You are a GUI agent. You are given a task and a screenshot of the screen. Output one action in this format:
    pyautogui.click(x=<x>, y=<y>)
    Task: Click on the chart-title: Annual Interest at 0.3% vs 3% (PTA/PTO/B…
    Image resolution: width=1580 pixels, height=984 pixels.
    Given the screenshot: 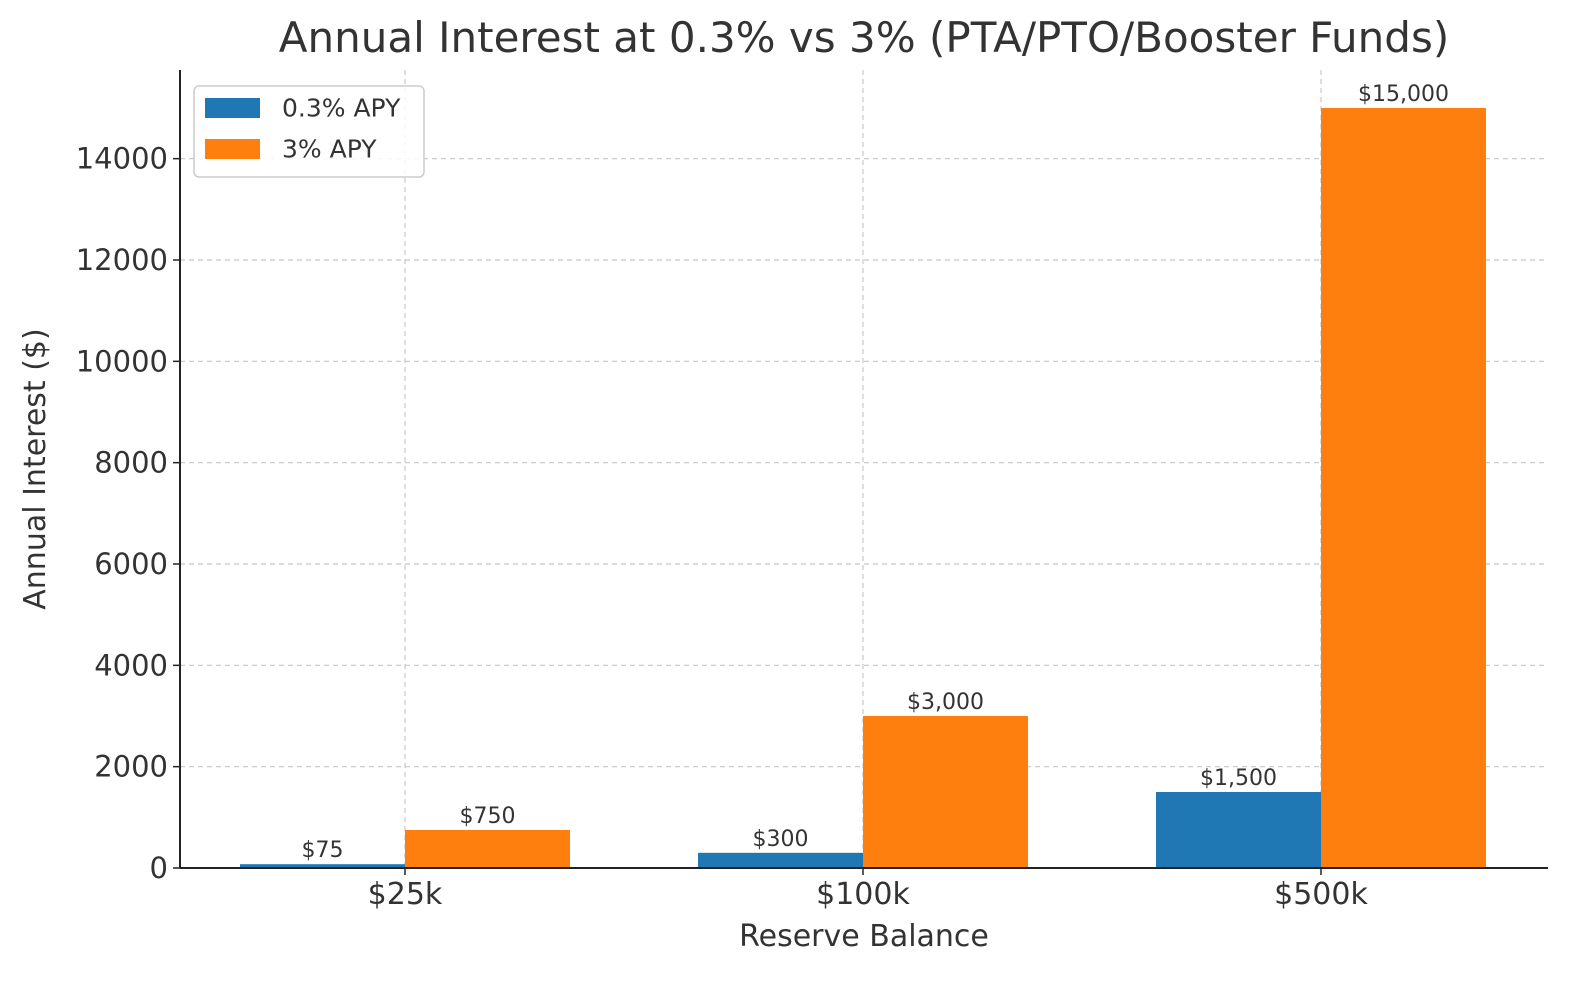 What is the action you would take?
    pyautogui.click(x=864, y=37)
    